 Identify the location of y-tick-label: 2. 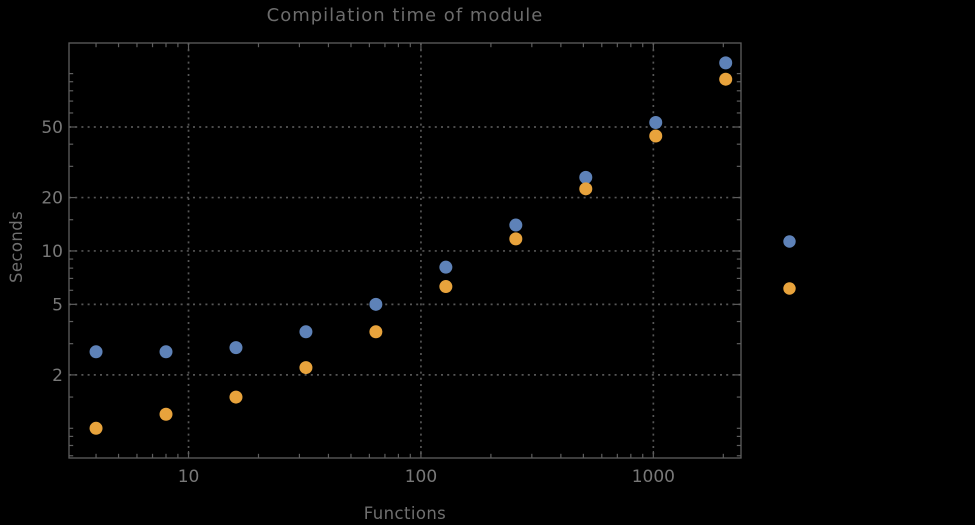
(57, 376).